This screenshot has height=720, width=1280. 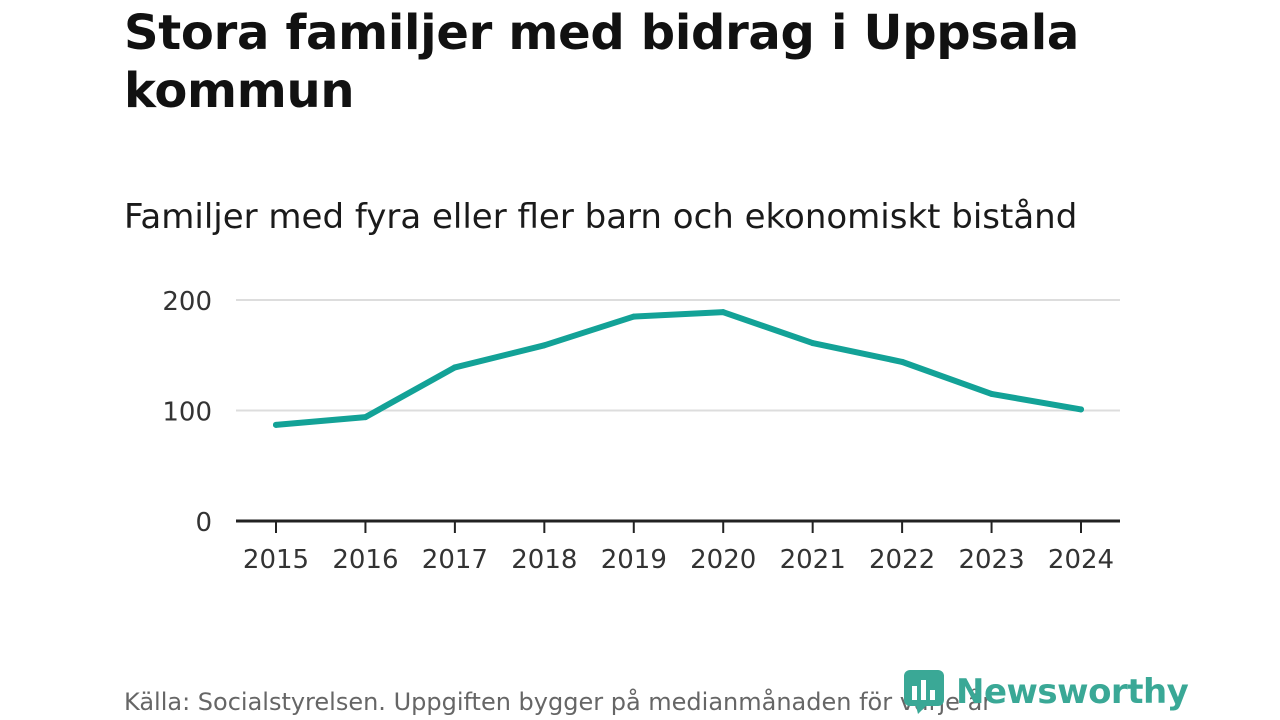 I want to click on data-point-2024, so click(x=1081, y=409).